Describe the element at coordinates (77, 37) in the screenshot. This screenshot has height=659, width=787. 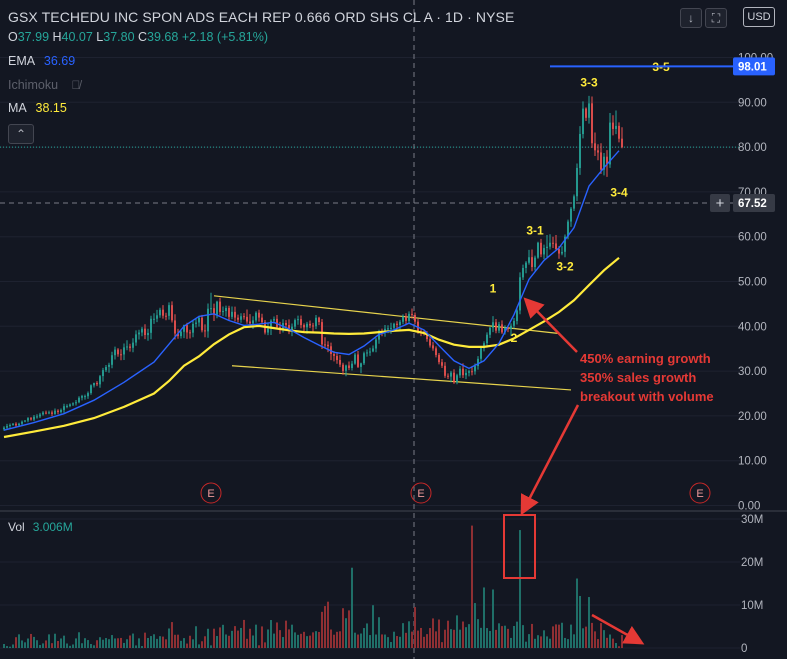
I see `high-value: 40.07` at that location.